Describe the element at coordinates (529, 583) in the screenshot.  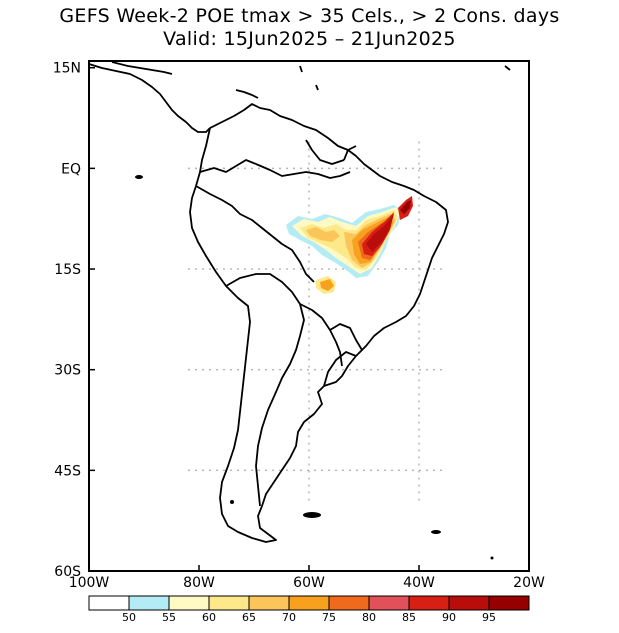
I see `lon-tick-label: 20W` at that location.